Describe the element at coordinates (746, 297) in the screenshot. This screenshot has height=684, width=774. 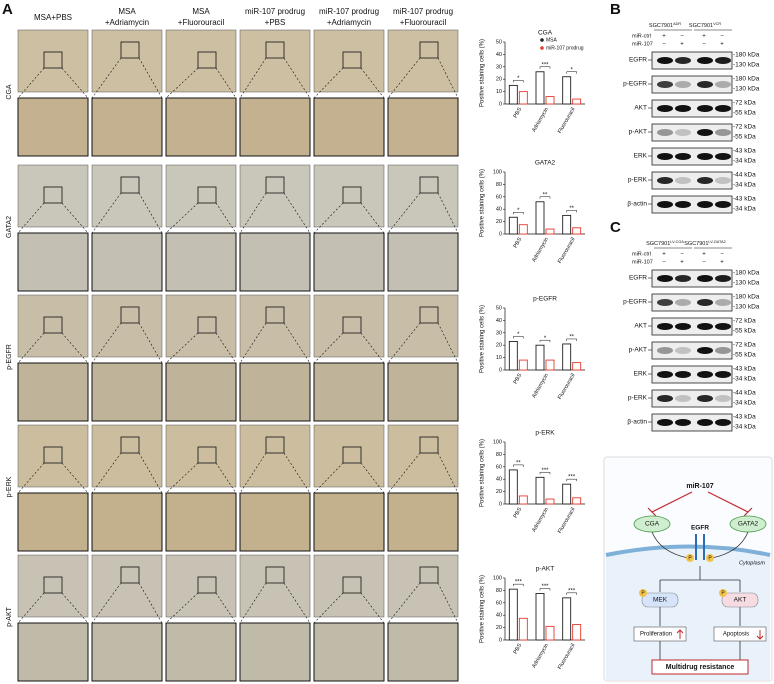
I see `kda-marker: -180 kDa` at that location.